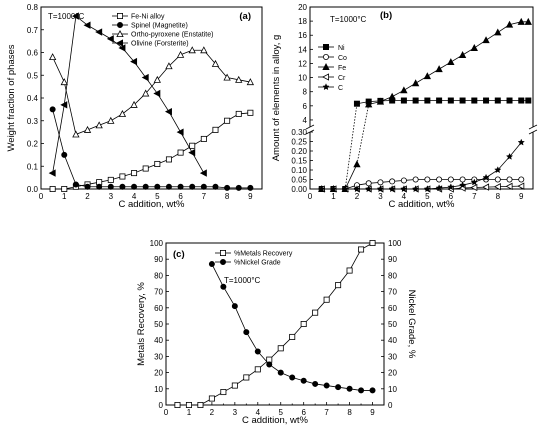  I want to click on y-tick-label: 0.3, so click(33, 121).